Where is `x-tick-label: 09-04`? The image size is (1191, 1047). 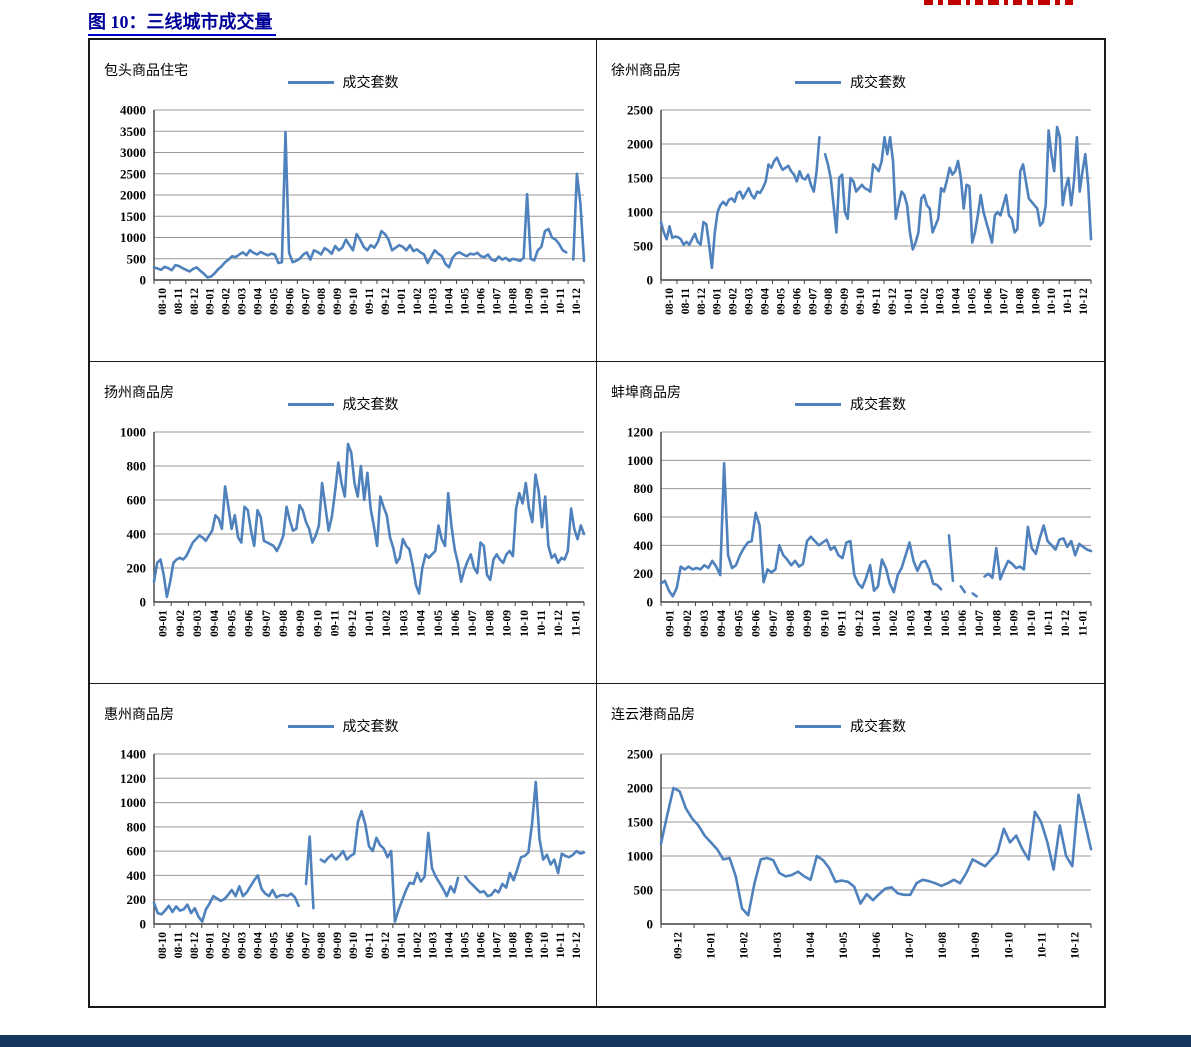
x-tick-label: 09-04 is located at coordinates (766, 301).